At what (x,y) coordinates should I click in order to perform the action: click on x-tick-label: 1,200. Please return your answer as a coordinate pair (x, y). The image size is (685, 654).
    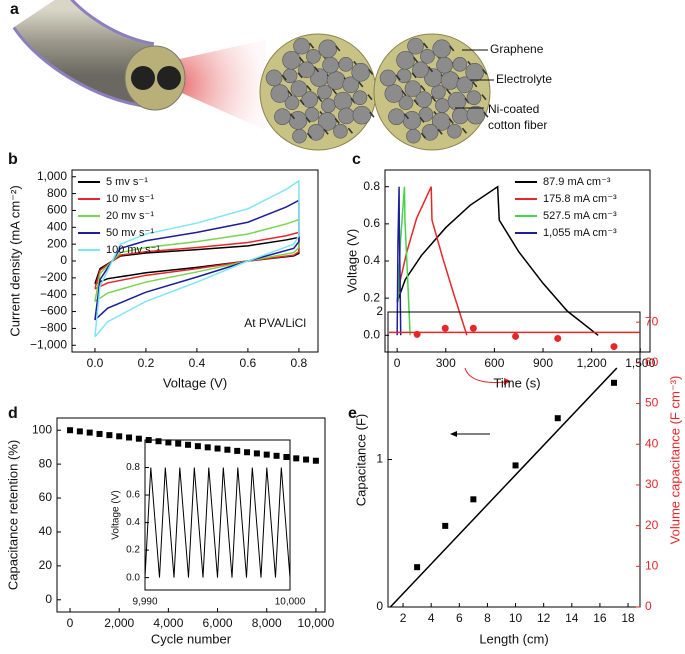
    Looking at the image, I should click on (592, 363).